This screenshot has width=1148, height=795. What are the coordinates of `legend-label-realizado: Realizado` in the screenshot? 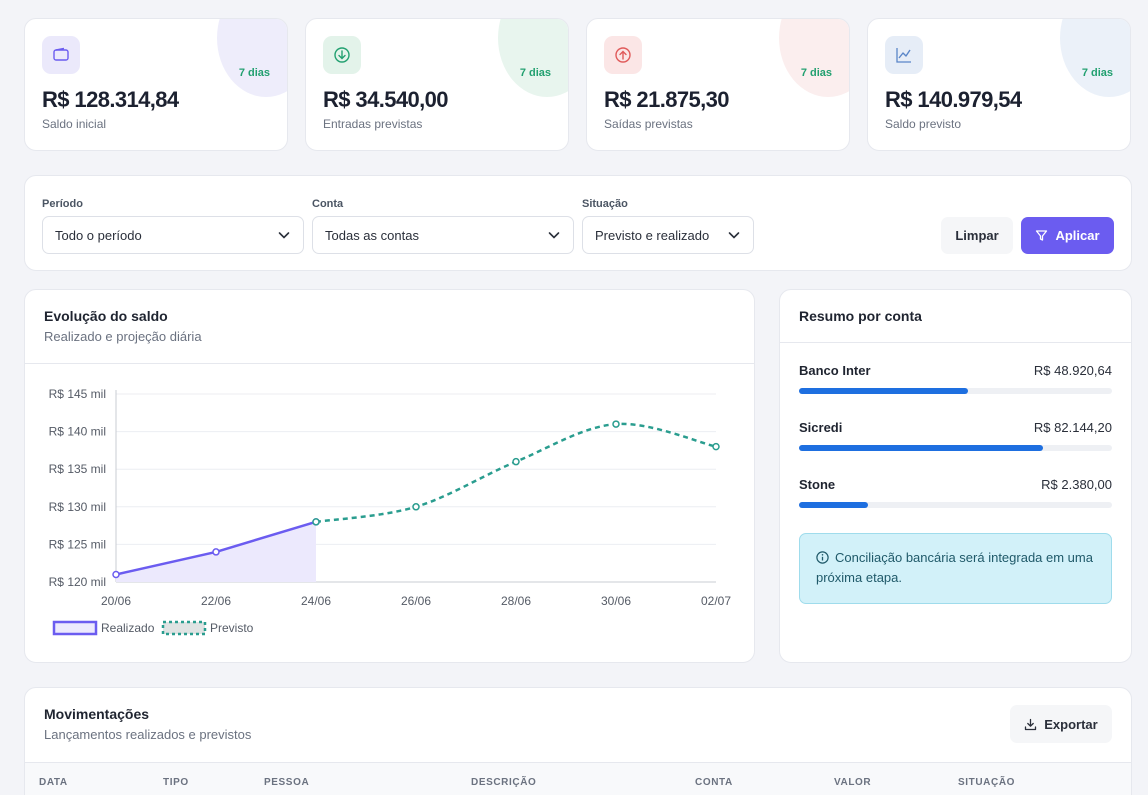 It's located at (128, 628).